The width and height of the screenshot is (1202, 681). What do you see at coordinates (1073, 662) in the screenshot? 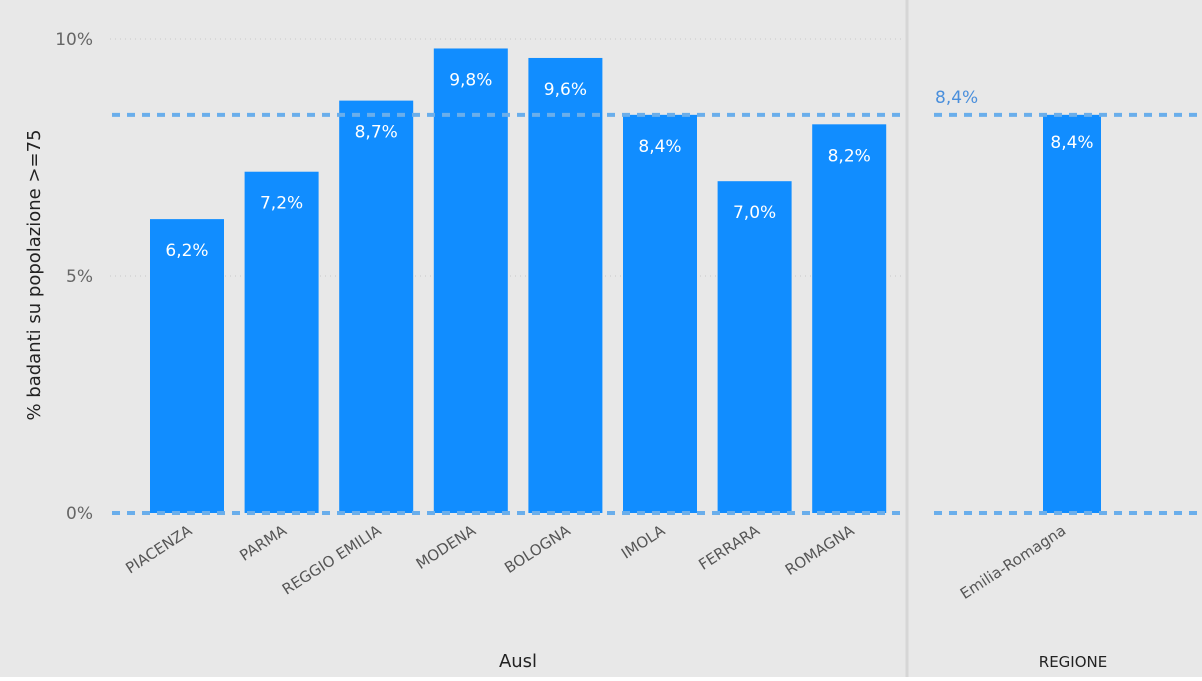
I see `x-axis-title-regione: REGIONE` at bounding box center [1073, 662].